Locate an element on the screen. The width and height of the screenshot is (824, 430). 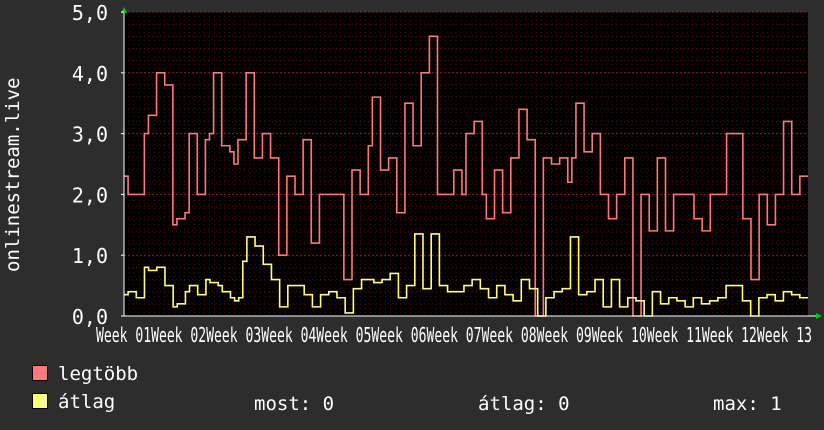
x-axis-arrow is located at coordinates (819, 316).